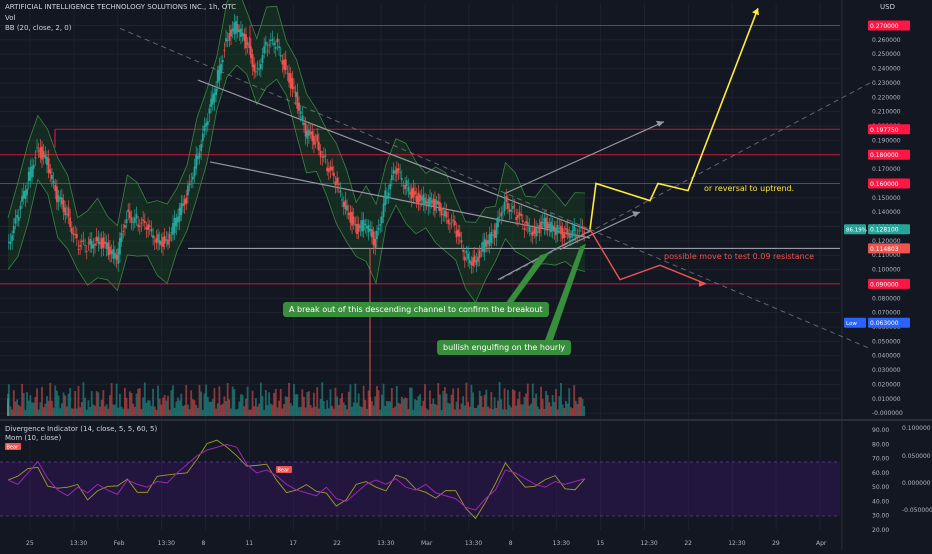 Image resolution: width=932 pixels, height=554 pixels. Describe the element at coordinates (636, 214) in the screenshot. I see `projection-arrowhead-lower` at that location.